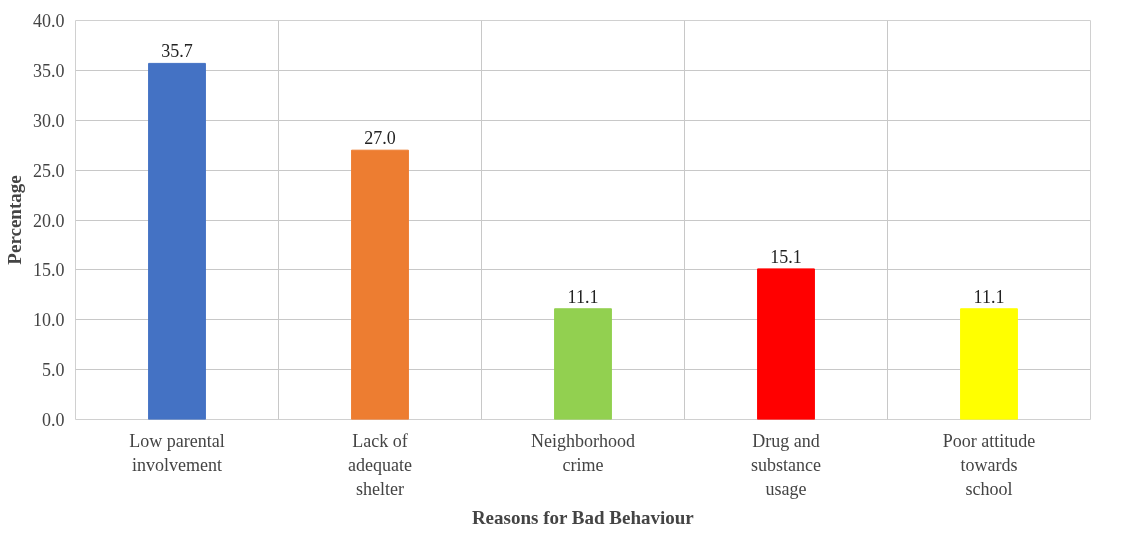  I want to click on y-tick-label: 35.0, so click(49, 70).